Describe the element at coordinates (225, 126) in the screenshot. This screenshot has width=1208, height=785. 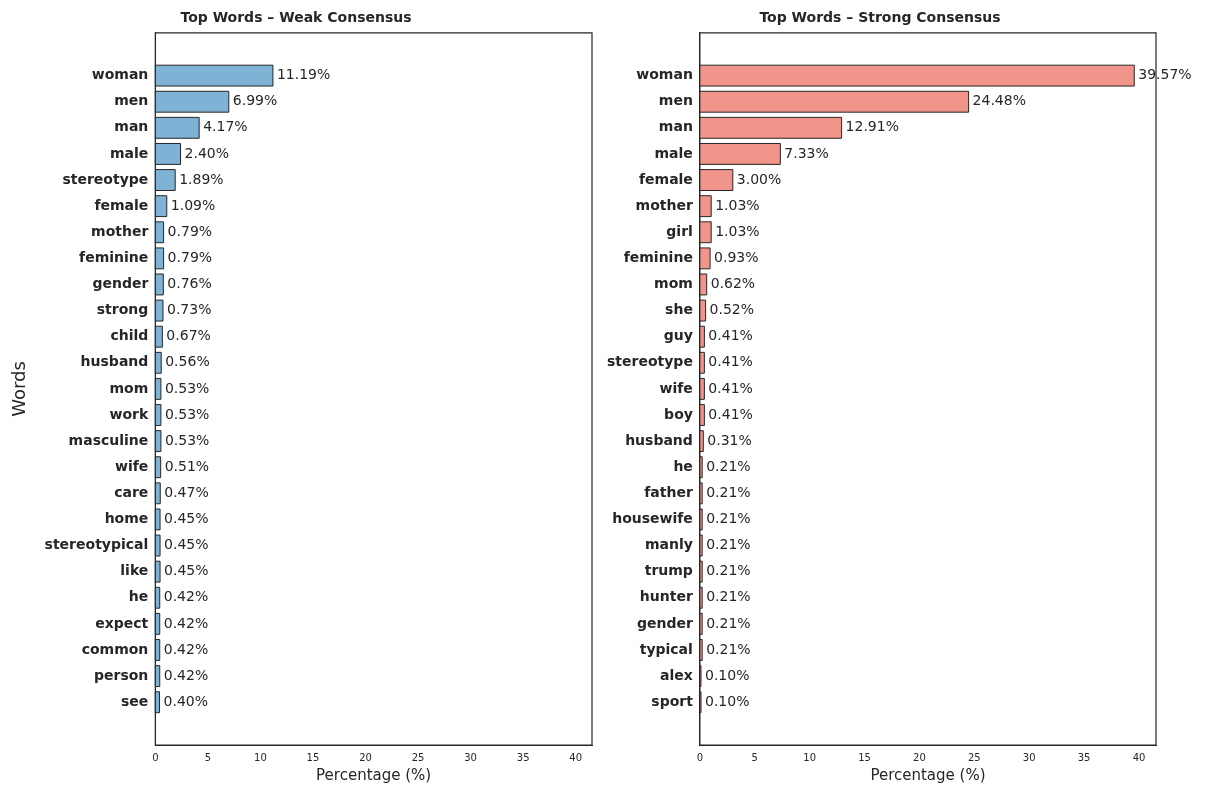
I see `data-label: 4.17%` at that location.